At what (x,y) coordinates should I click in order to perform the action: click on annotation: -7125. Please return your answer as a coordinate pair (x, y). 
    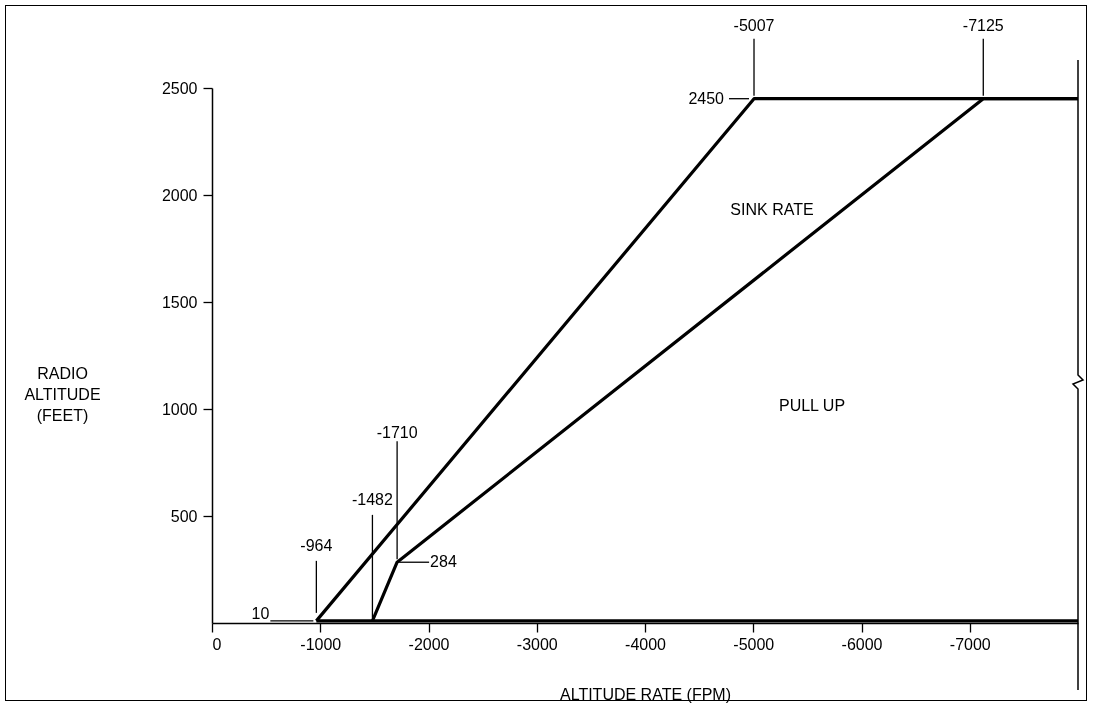
    Looking at the image, I should click on (983, 25).